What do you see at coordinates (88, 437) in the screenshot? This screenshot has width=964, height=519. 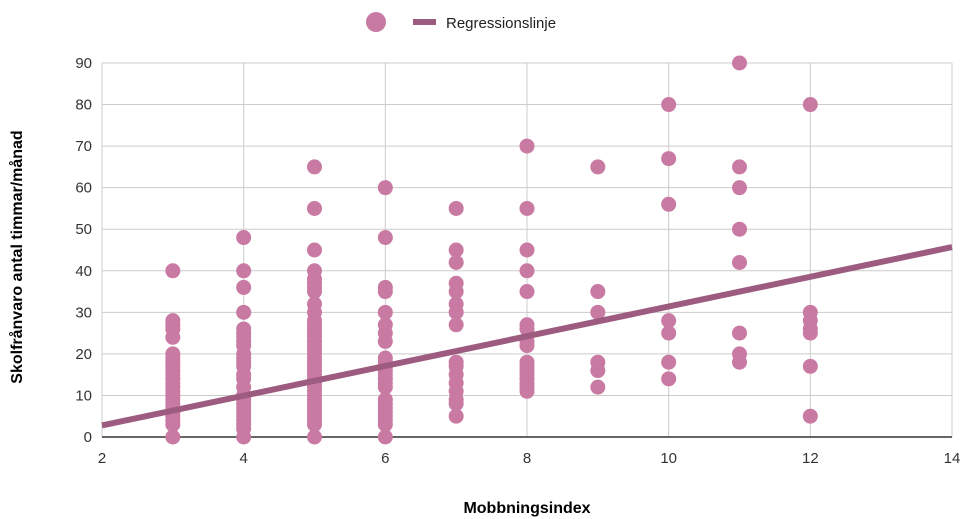 I see `y-tick-label: 0` at bounding box center [88, 437].